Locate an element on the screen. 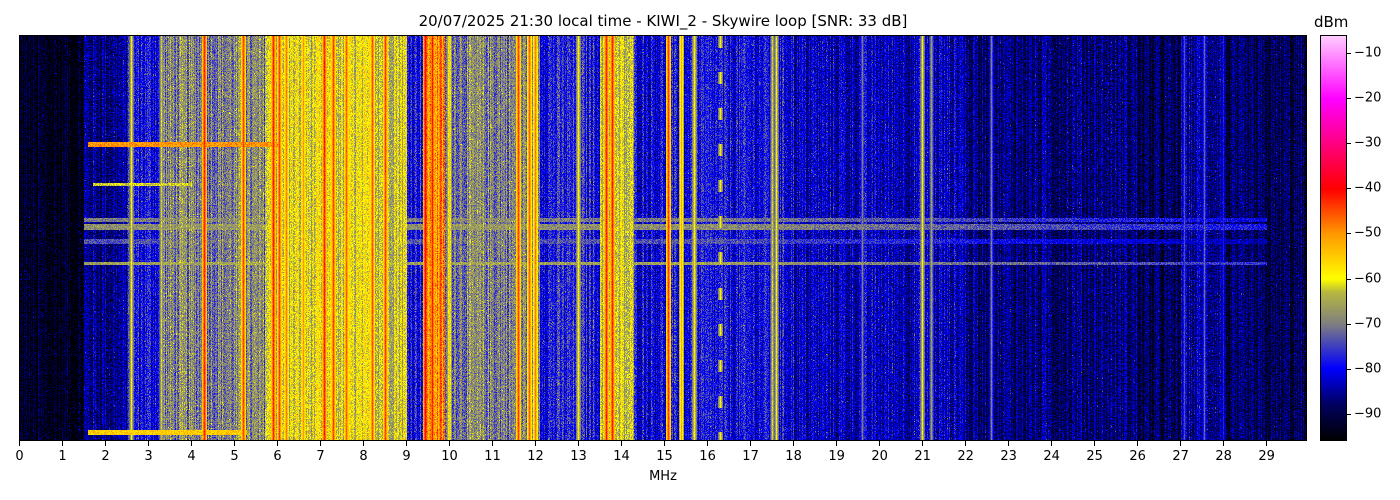 Image resolution: width=1400 pixels, height=500 pixels. colorbar-tick-label: −90 is located at coordinates (1368, 414).